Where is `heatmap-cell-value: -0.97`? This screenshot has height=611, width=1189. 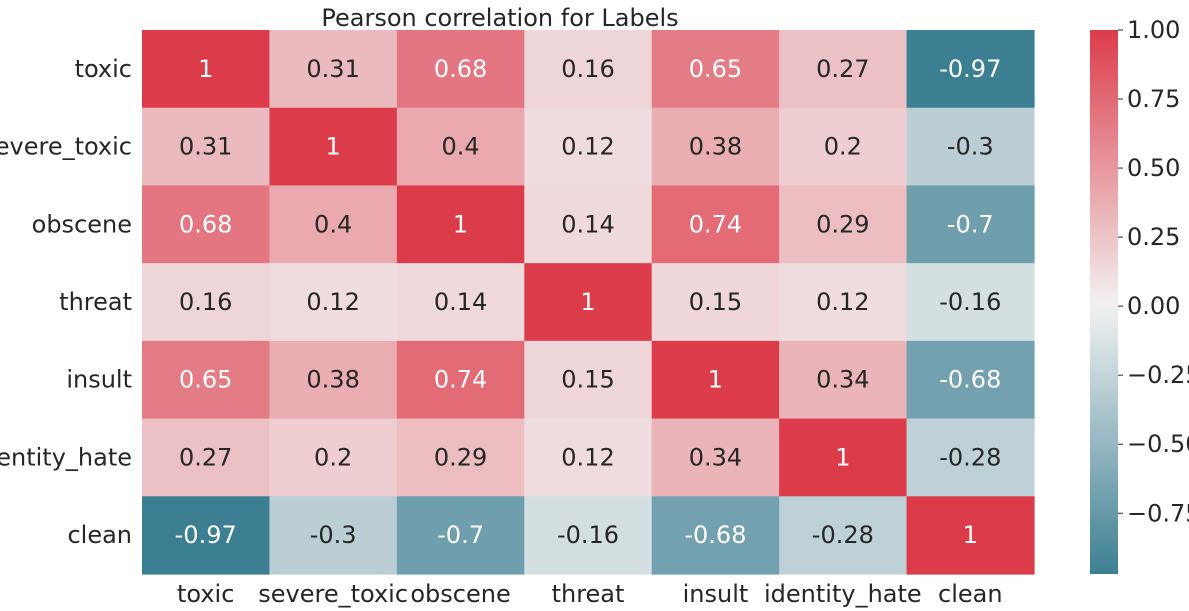
heatmap-cell-value: -0.97 is located at coordinates (206, 535).